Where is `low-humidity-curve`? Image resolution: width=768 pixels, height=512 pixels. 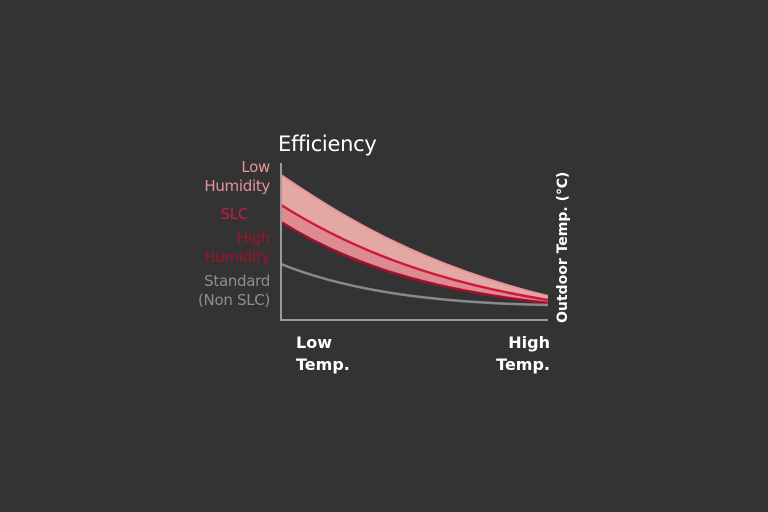
low-humidity-curve is located at coordinates (414, 235).